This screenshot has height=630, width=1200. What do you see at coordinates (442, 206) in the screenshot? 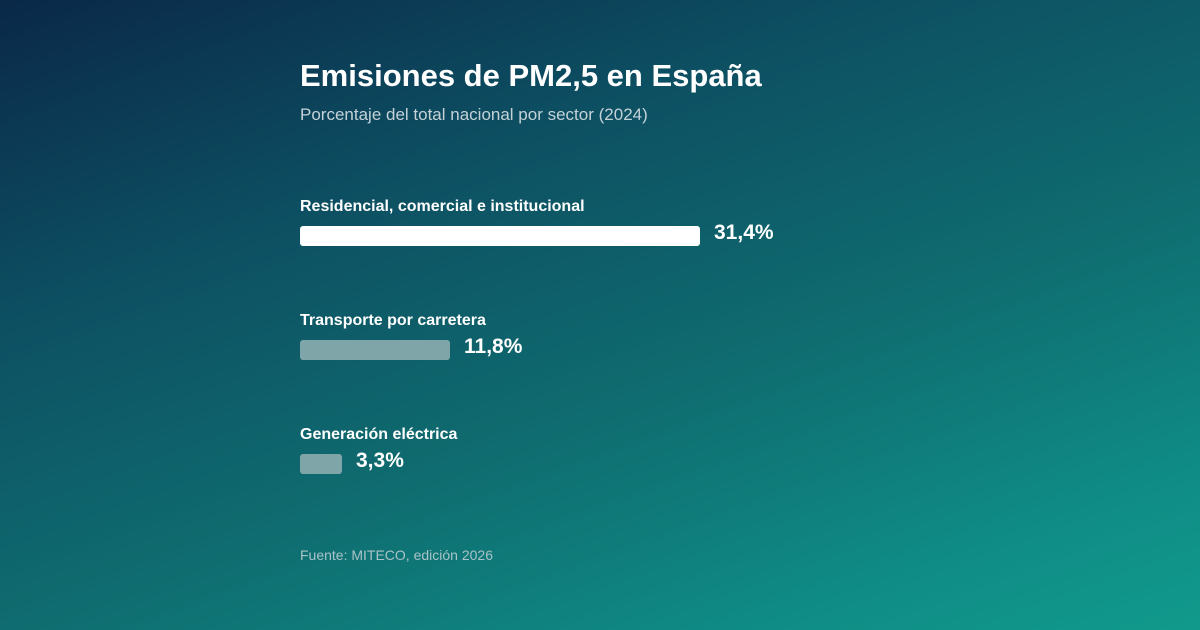
I see `bar-category-label: Residencial, comercial e institucional` at bounding box center [442, 206].